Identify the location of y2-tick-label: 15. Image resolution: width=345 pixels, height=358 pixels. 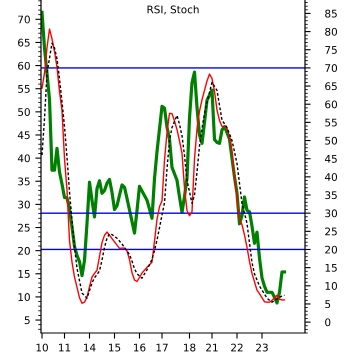
(331, 268).